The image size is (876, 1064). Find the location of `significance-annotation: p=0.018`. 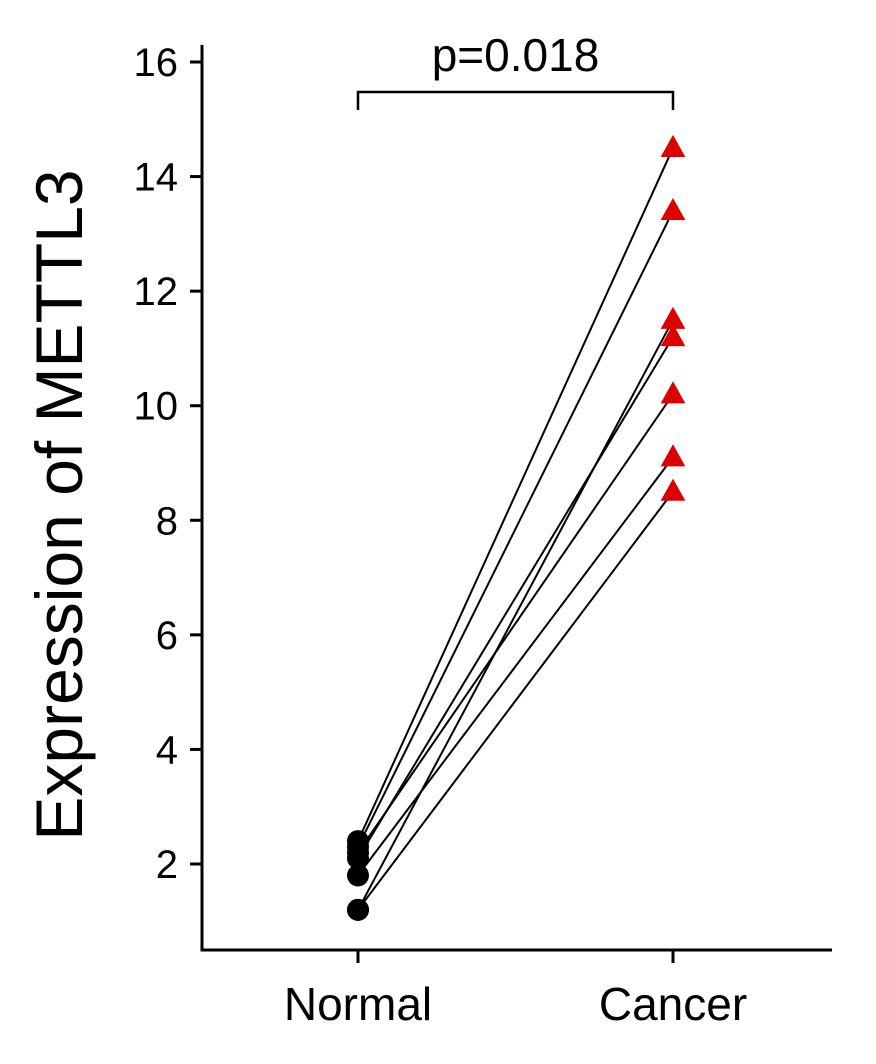

significance-annotation: p=0.018 is located at coordinates (515, 69).